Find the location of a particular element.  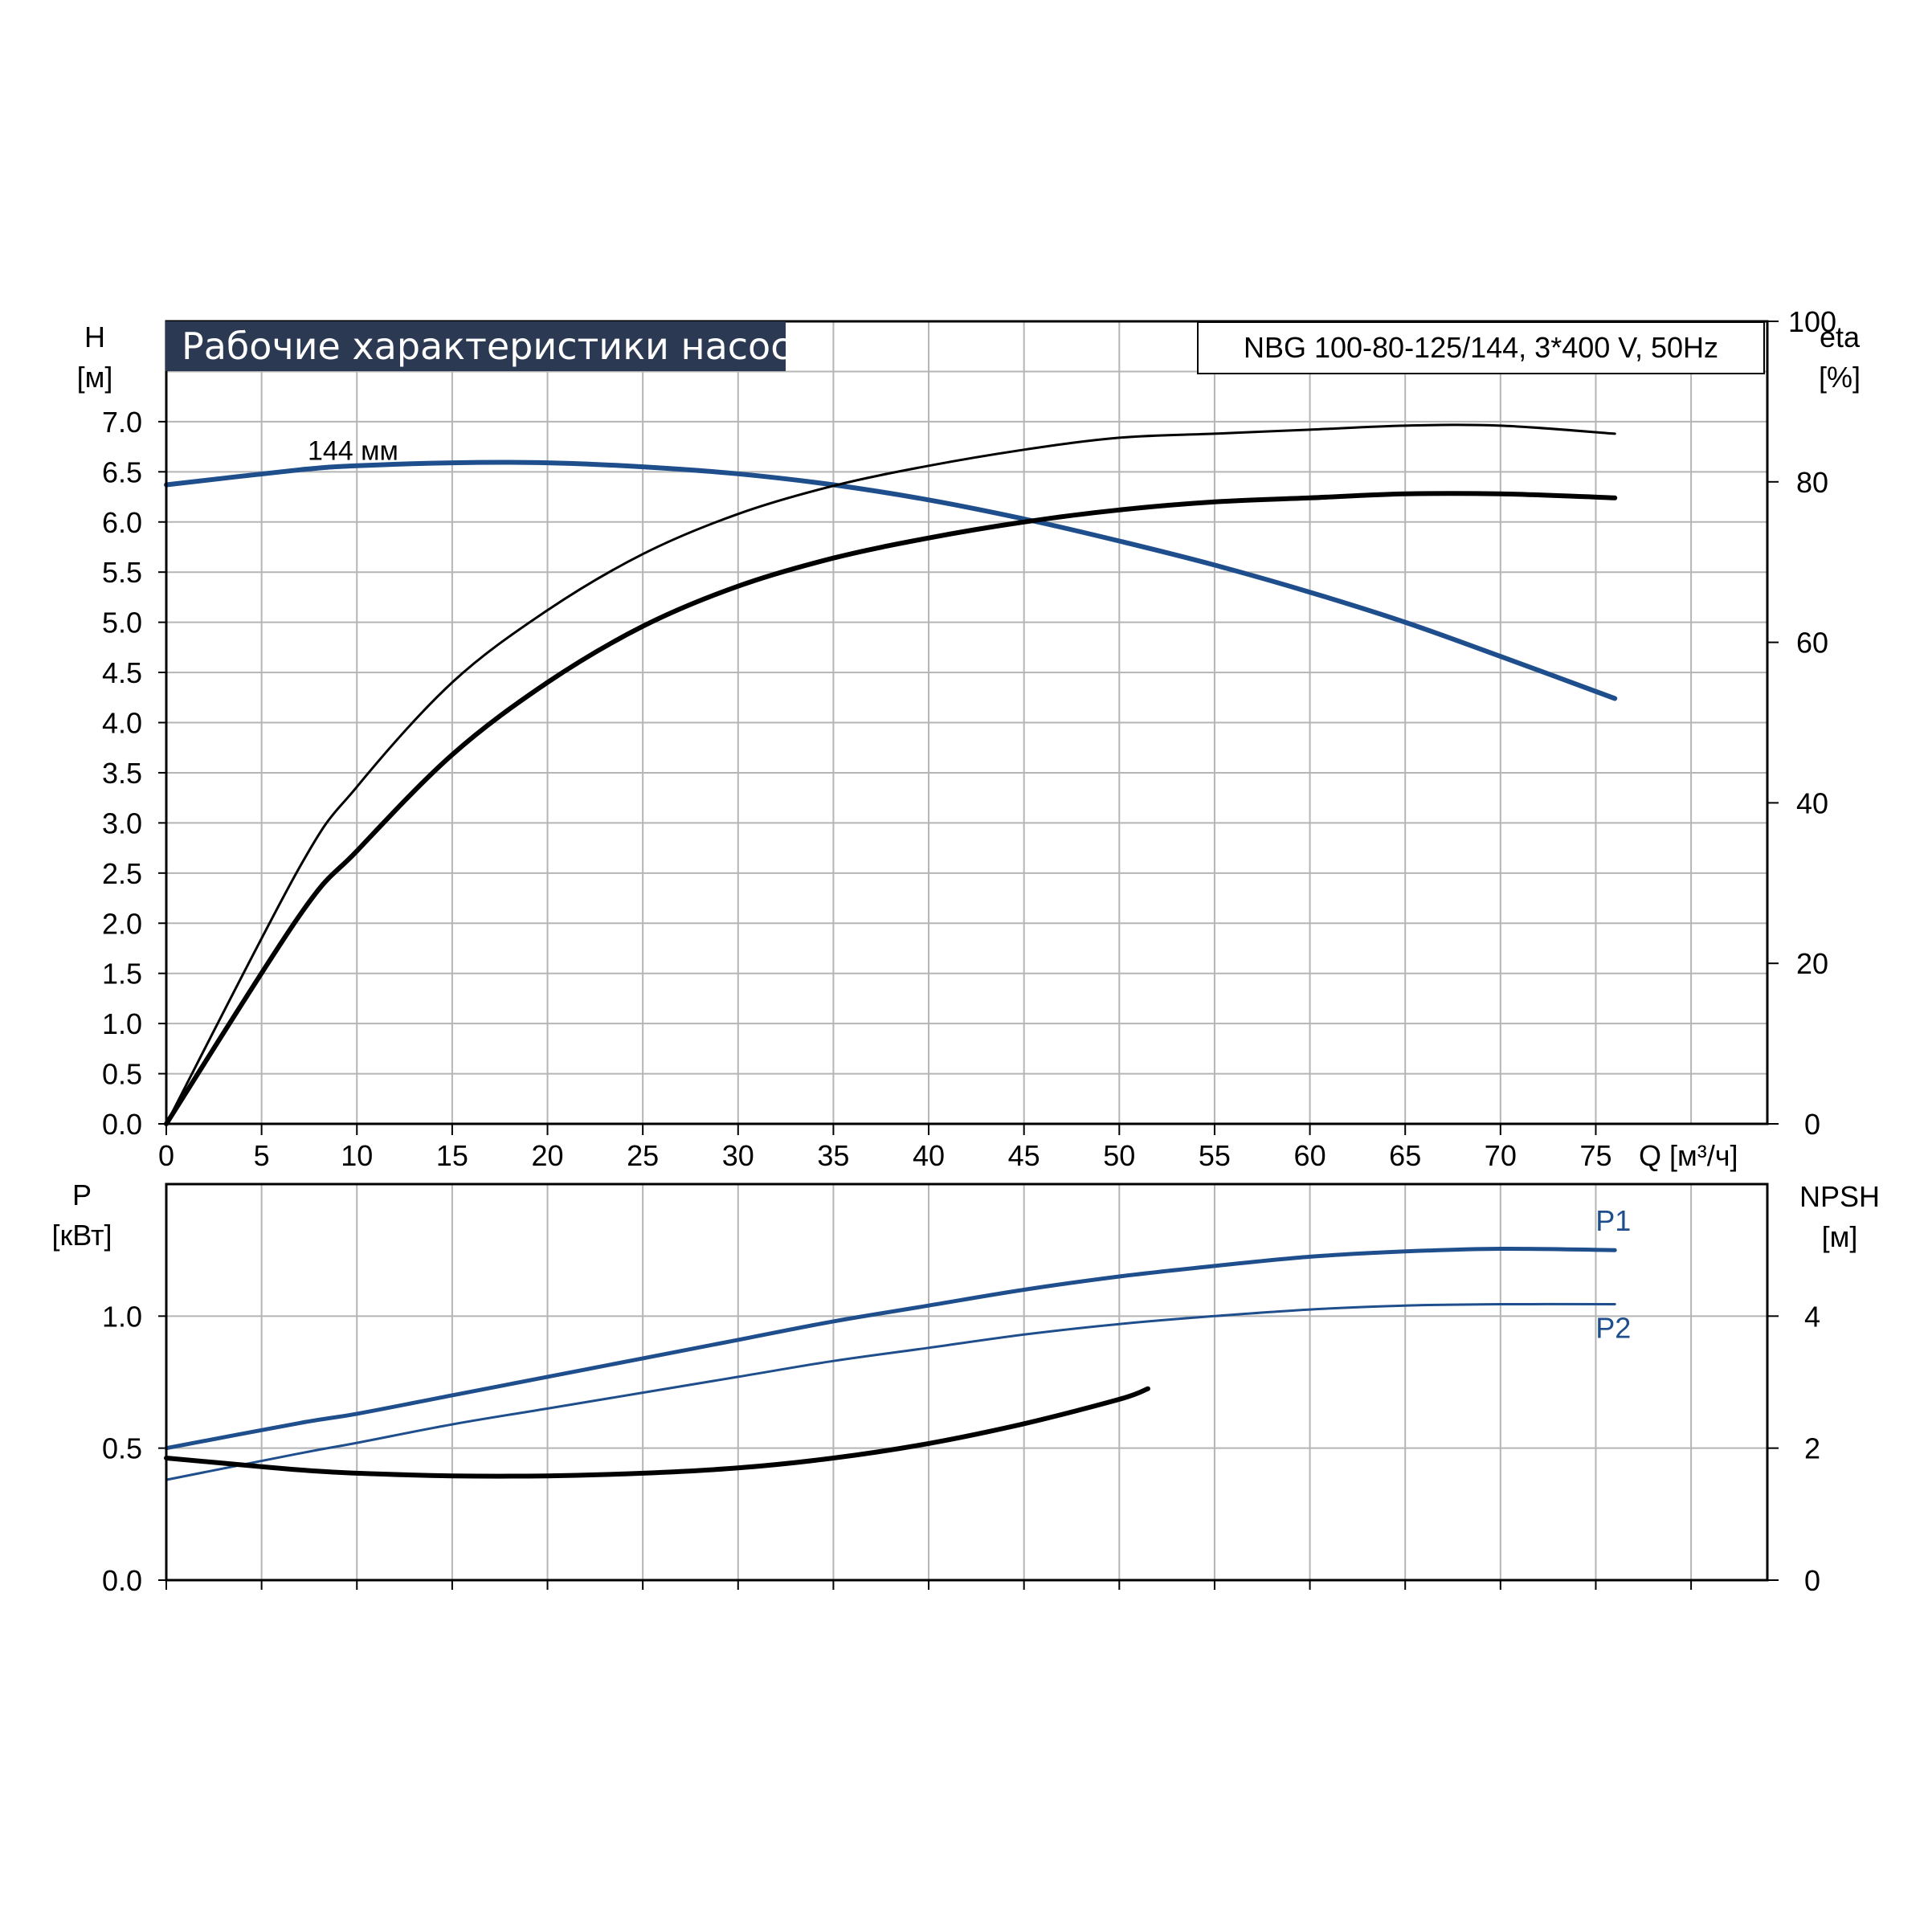

y-right-tick-label: 40 is located at coordinates (1812, 803).